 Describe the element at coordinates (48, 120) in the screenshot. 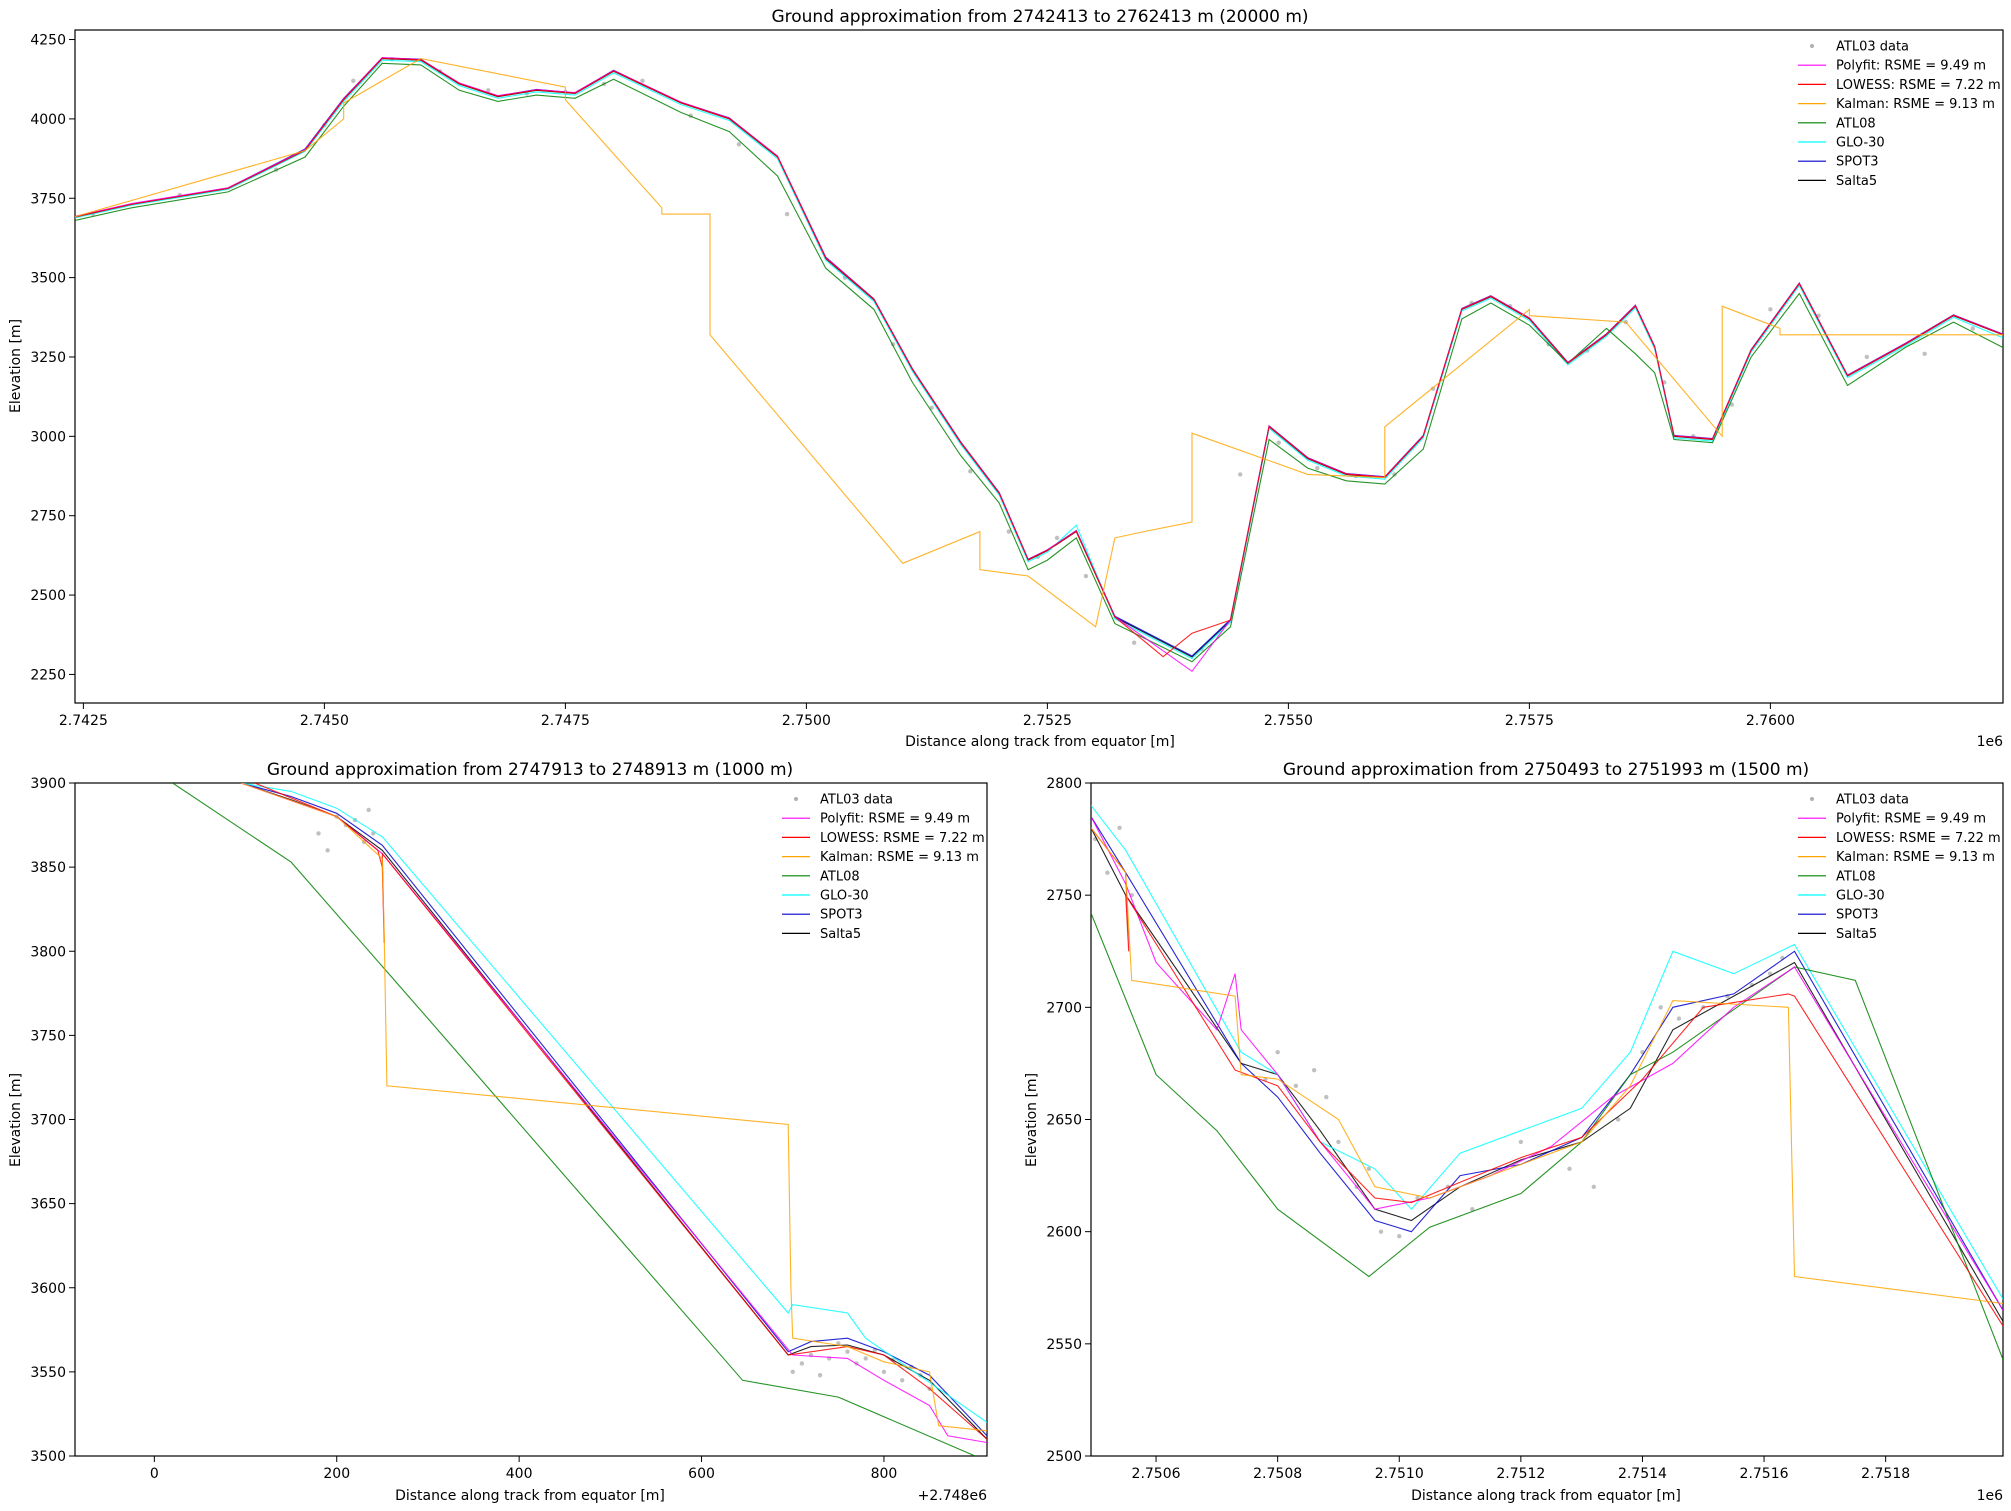

I see `y-tick-label: 4000` at that location.